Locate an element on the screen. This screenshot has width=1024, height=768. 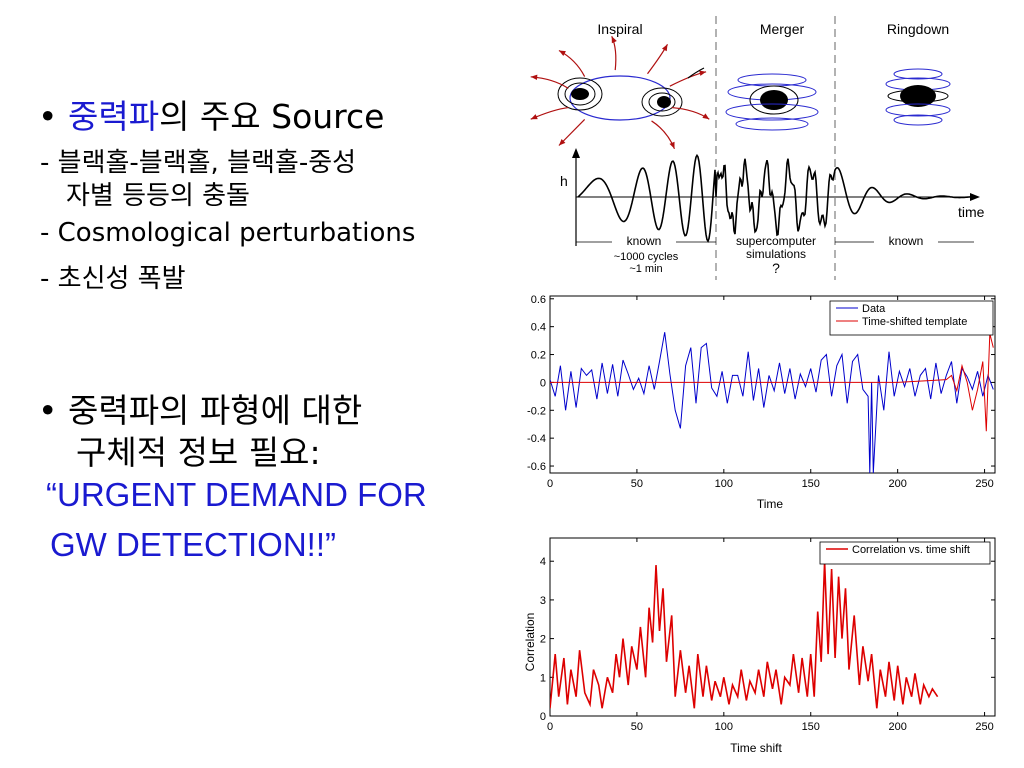
inspiral-cycles: ~1000 cycles is located at coordinates (646, 257).